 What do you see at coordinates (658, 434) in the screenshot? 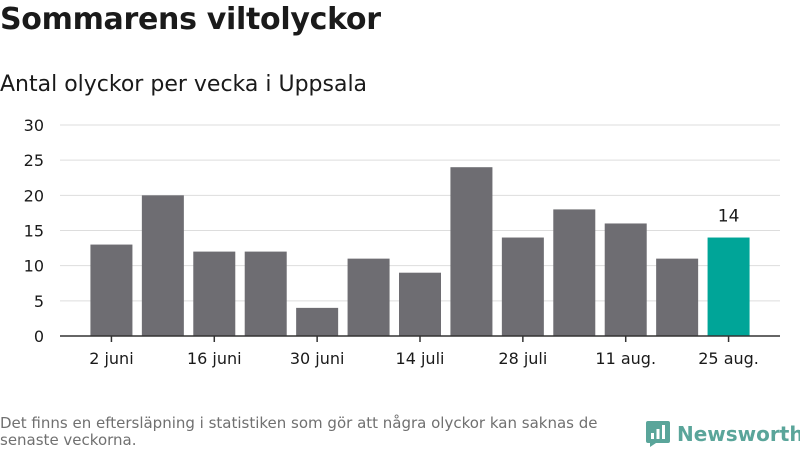
I see `newsworthy-logo-icon` at bounding box center [658, 434].